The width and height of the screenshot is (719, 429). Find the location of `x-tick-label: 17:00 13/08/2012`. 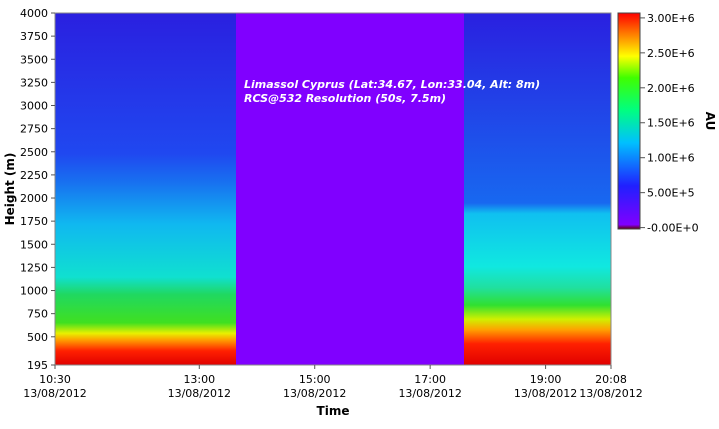

x-tick-label: 17:00 13/08/2012 is located at coordinates (429, 386).